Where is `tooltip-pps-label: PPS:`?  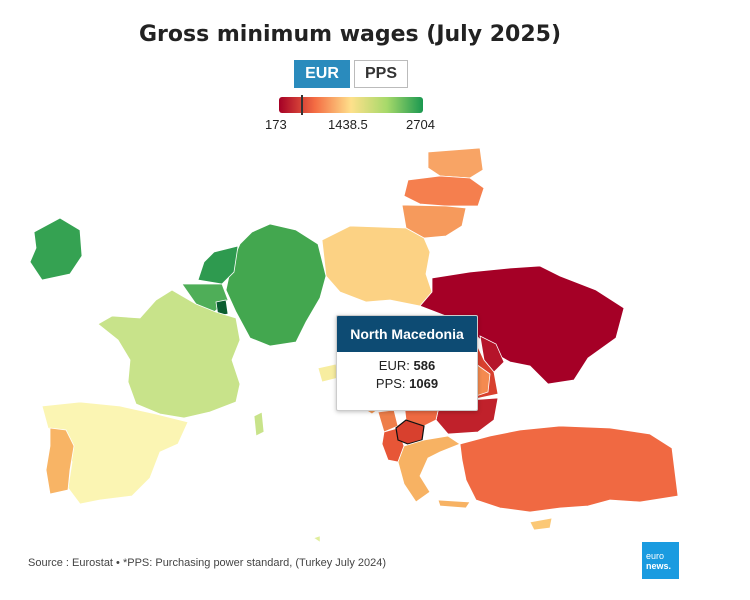 tooltip-pps-label: PPS: is located at coordinates (390, 383).